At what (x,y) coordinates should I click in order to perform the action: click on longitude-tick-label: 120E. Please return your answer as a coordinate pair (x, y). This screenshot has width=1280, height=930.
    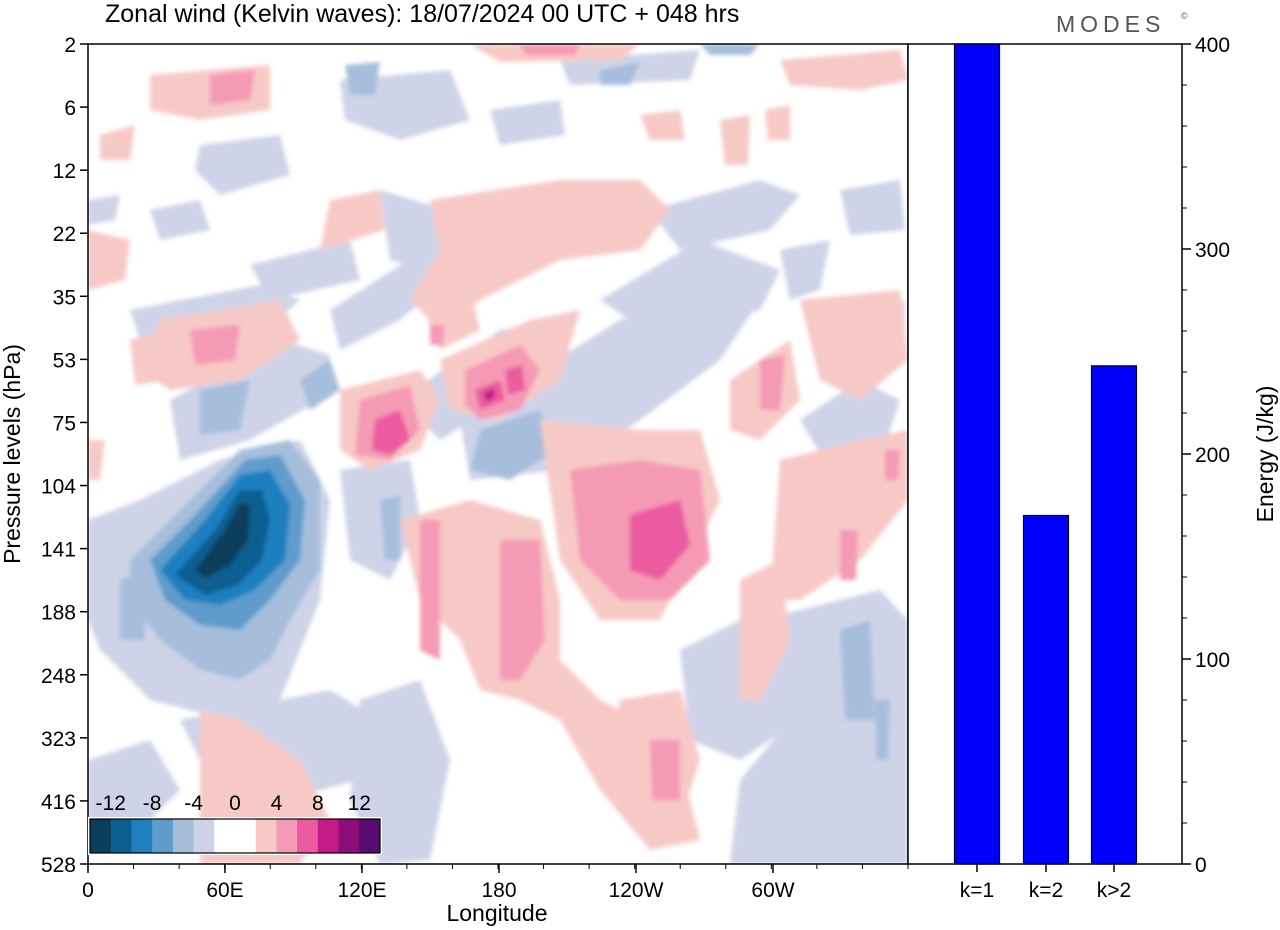
    Looking at the image, I should click on (361, 890).